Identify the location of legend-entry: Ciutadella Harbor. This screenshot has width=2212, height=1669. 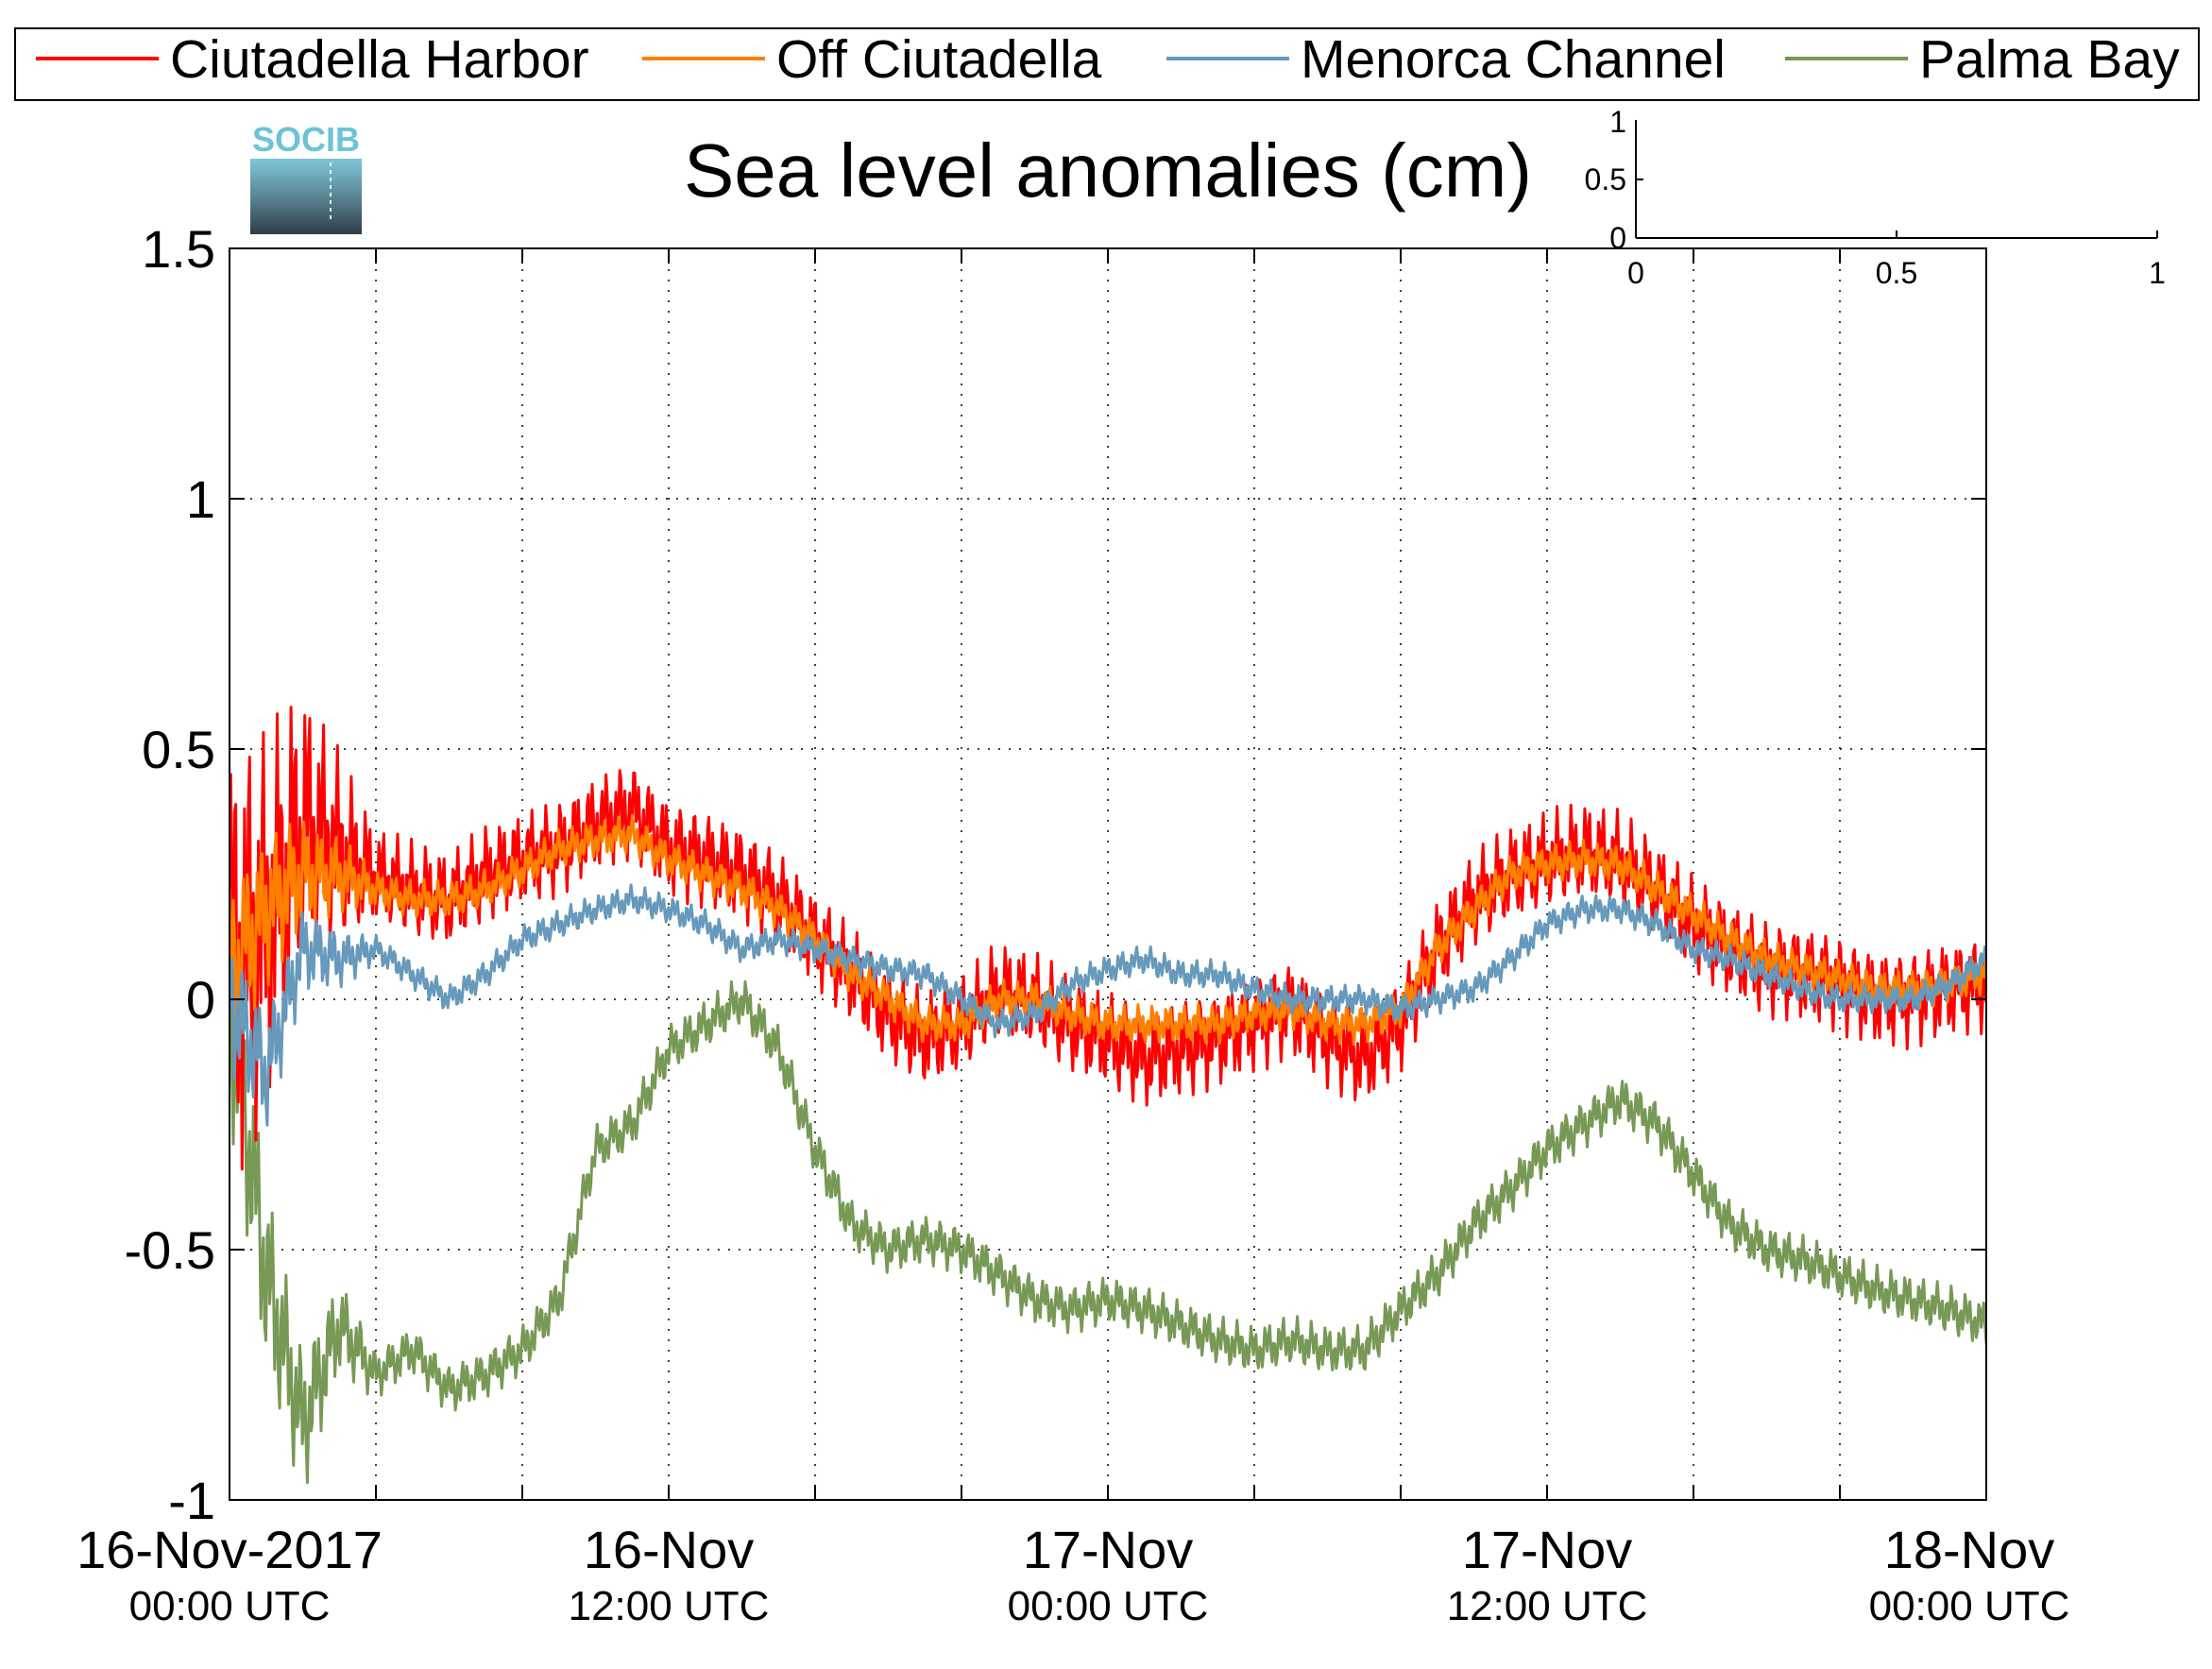
(312, 60).